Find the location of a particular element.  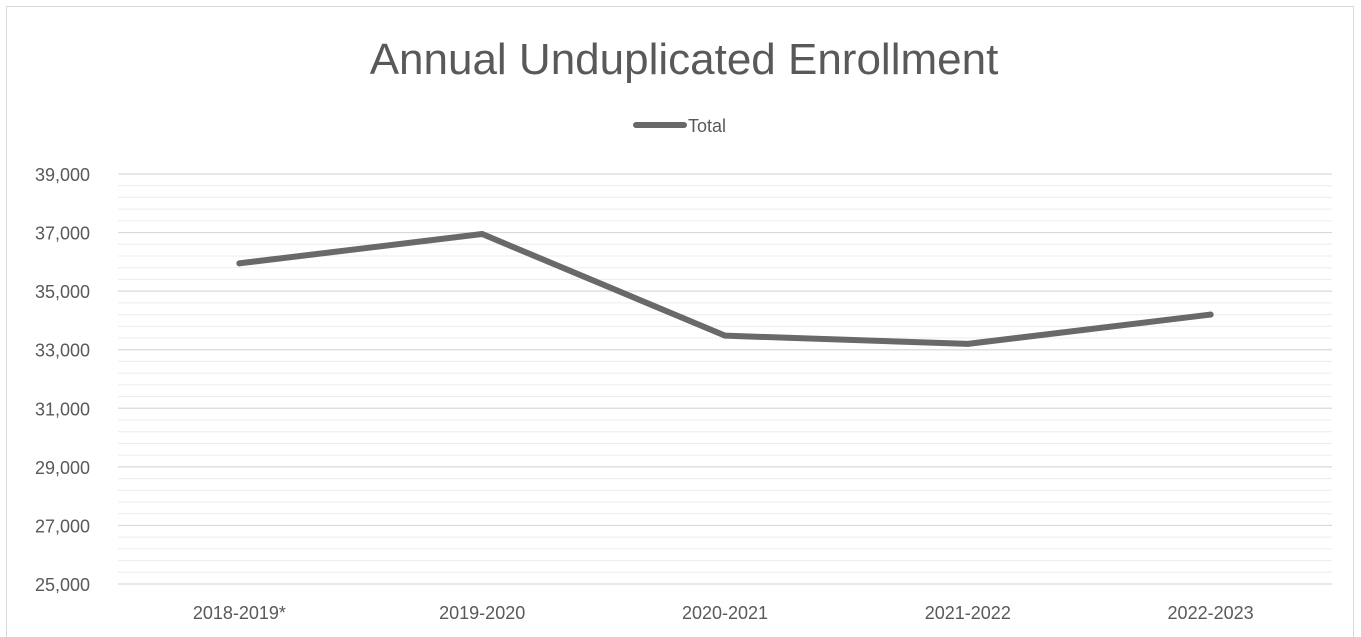

y-tick-label: 31,000 is located at coordinates (62, 409).